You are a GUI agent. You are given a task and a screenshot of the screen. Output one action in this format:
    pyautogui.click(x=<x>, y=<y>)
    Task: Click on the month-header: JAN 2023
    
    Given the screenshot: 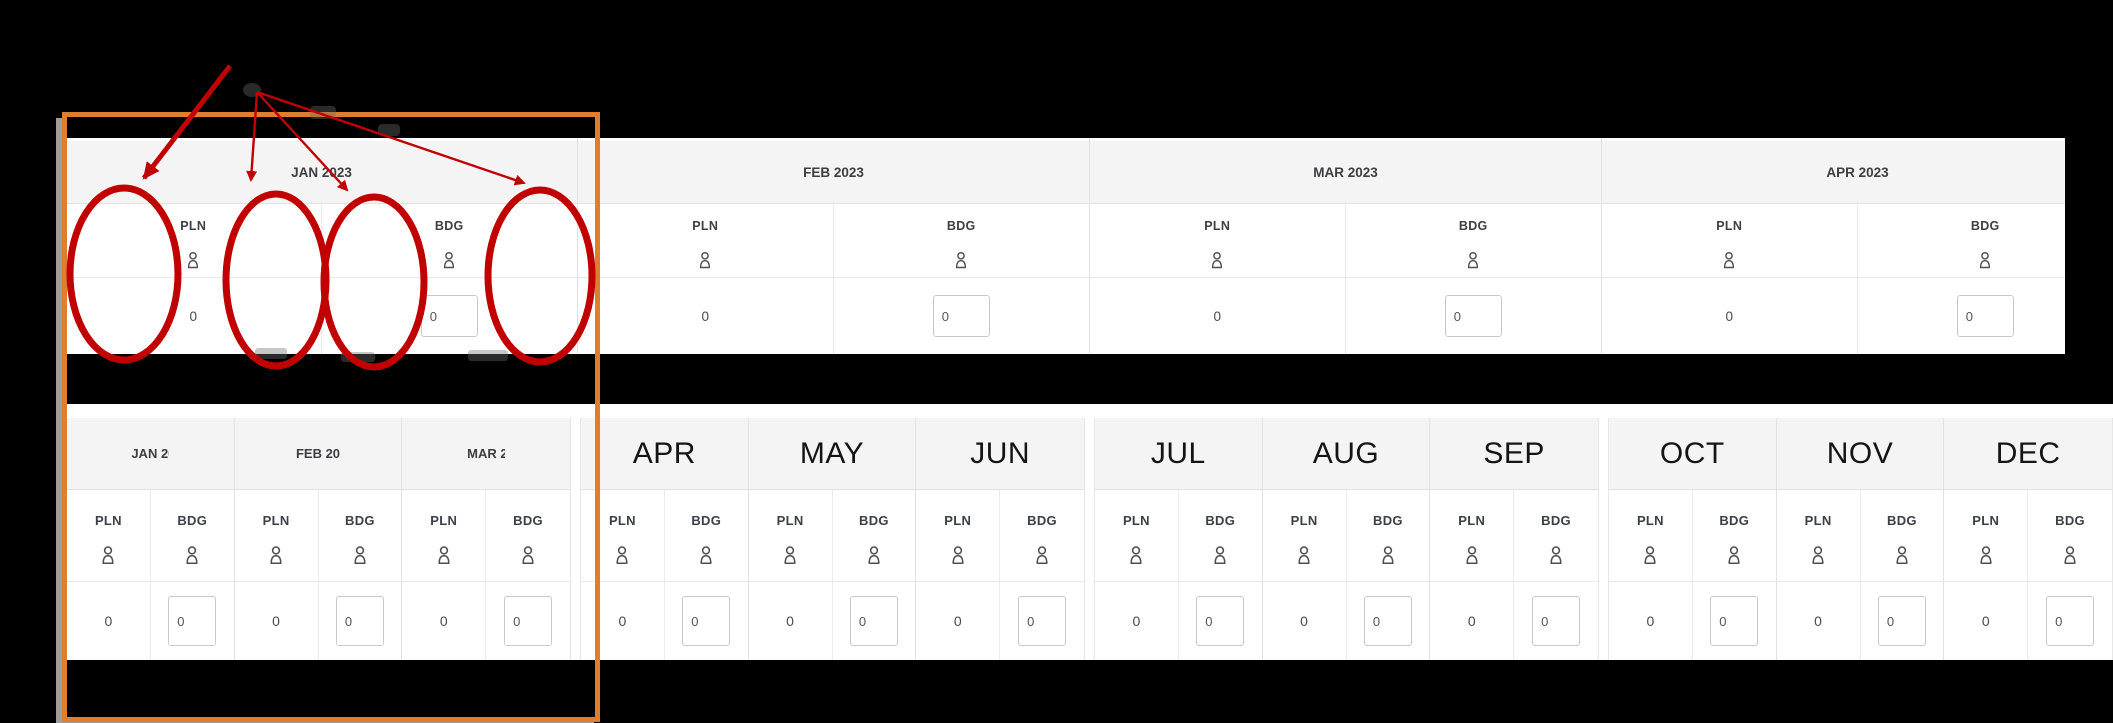 What is the action you would take?
    pyautogui.click(x=321, y=171)
    